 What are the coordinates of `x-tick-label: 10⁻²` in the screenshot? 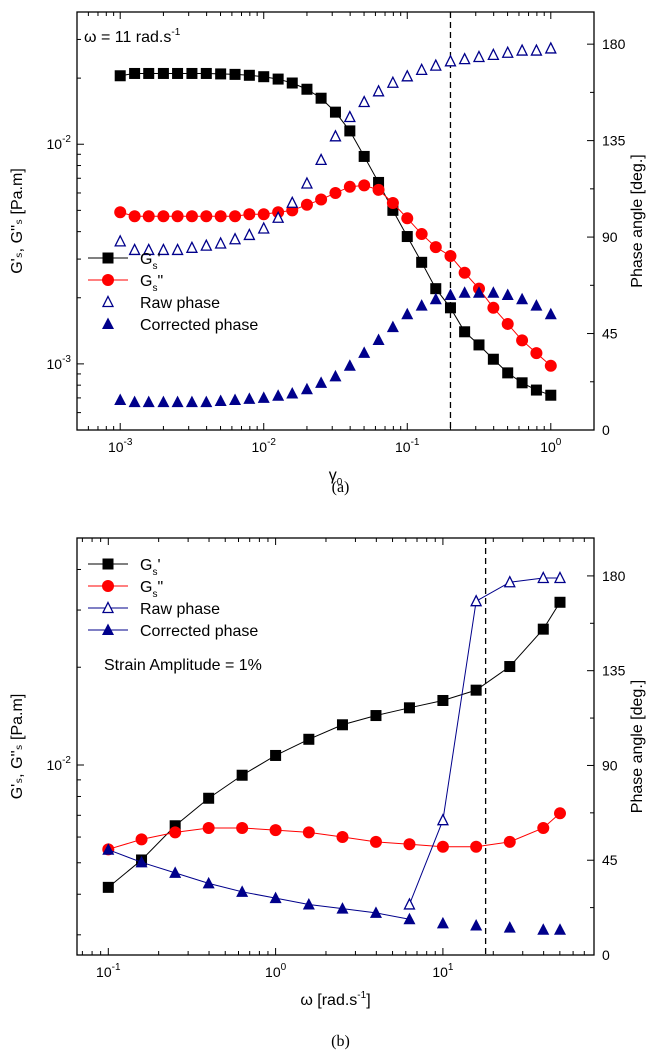 It's located at (263, 446).